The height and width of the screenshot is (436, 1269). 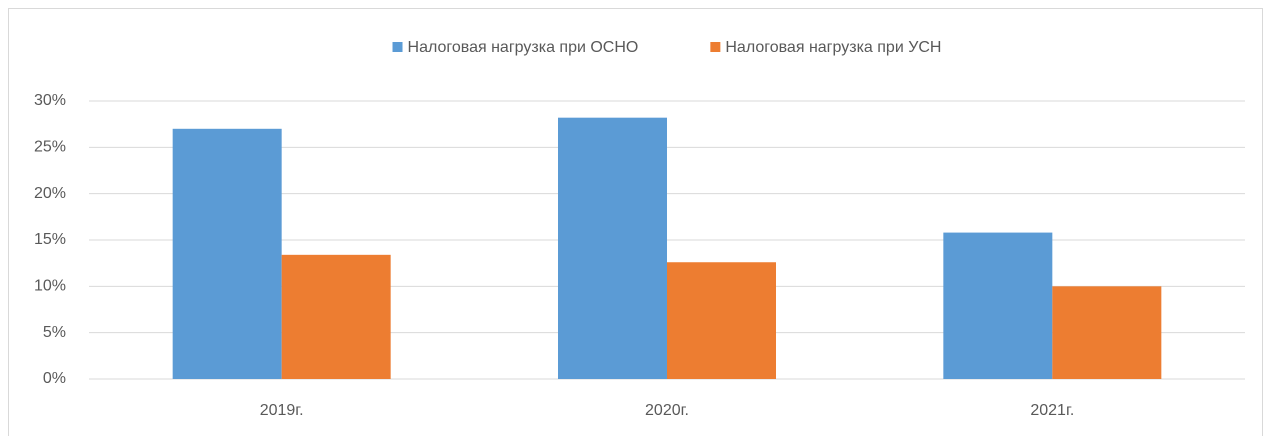 What do you see at coordinates (54, 378) in the screenshot?
I see `y-tick-label: 0%` at bounding box center [54, 378].